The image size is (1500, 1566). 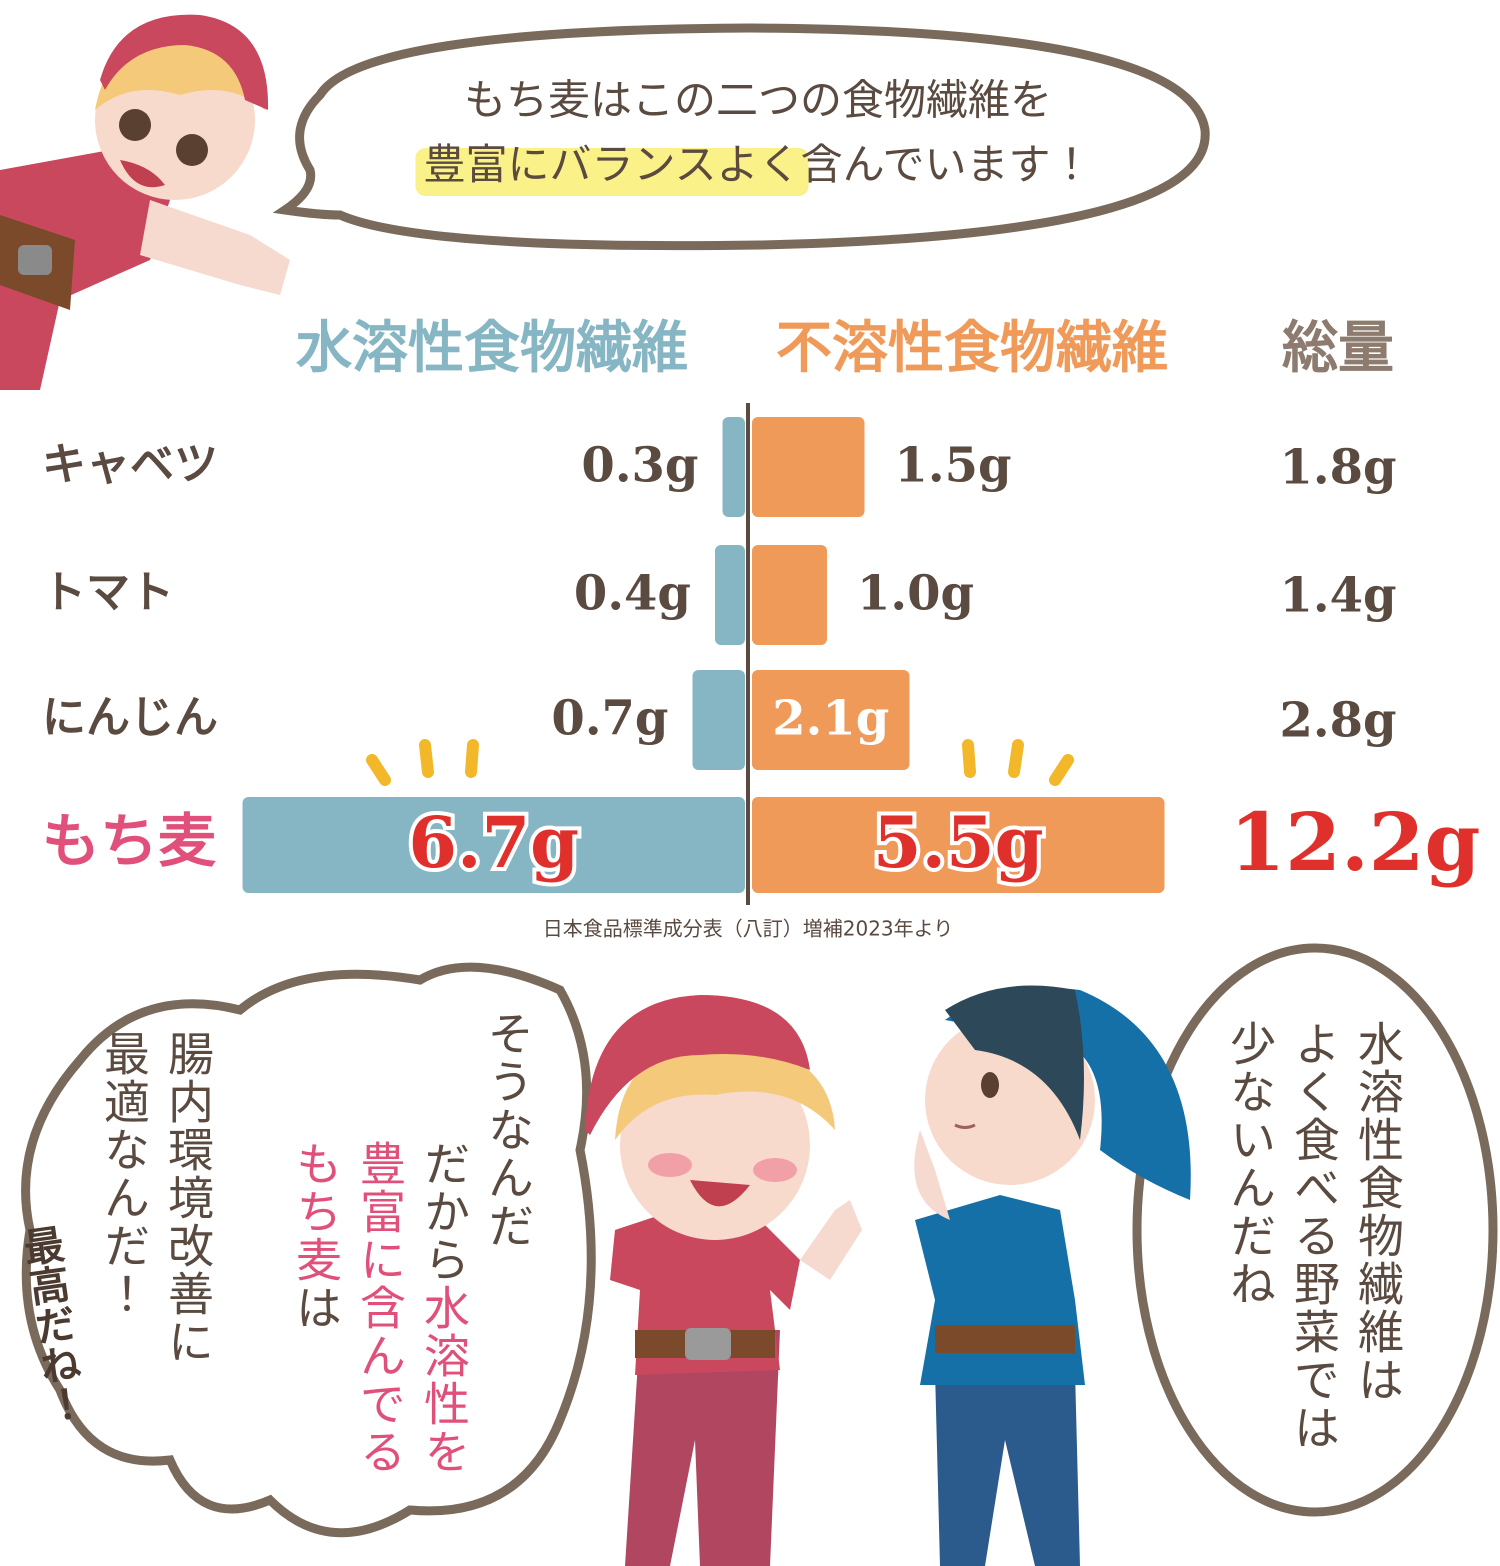 I want to click on bubble-text: は, so click(x=316, y=1308).